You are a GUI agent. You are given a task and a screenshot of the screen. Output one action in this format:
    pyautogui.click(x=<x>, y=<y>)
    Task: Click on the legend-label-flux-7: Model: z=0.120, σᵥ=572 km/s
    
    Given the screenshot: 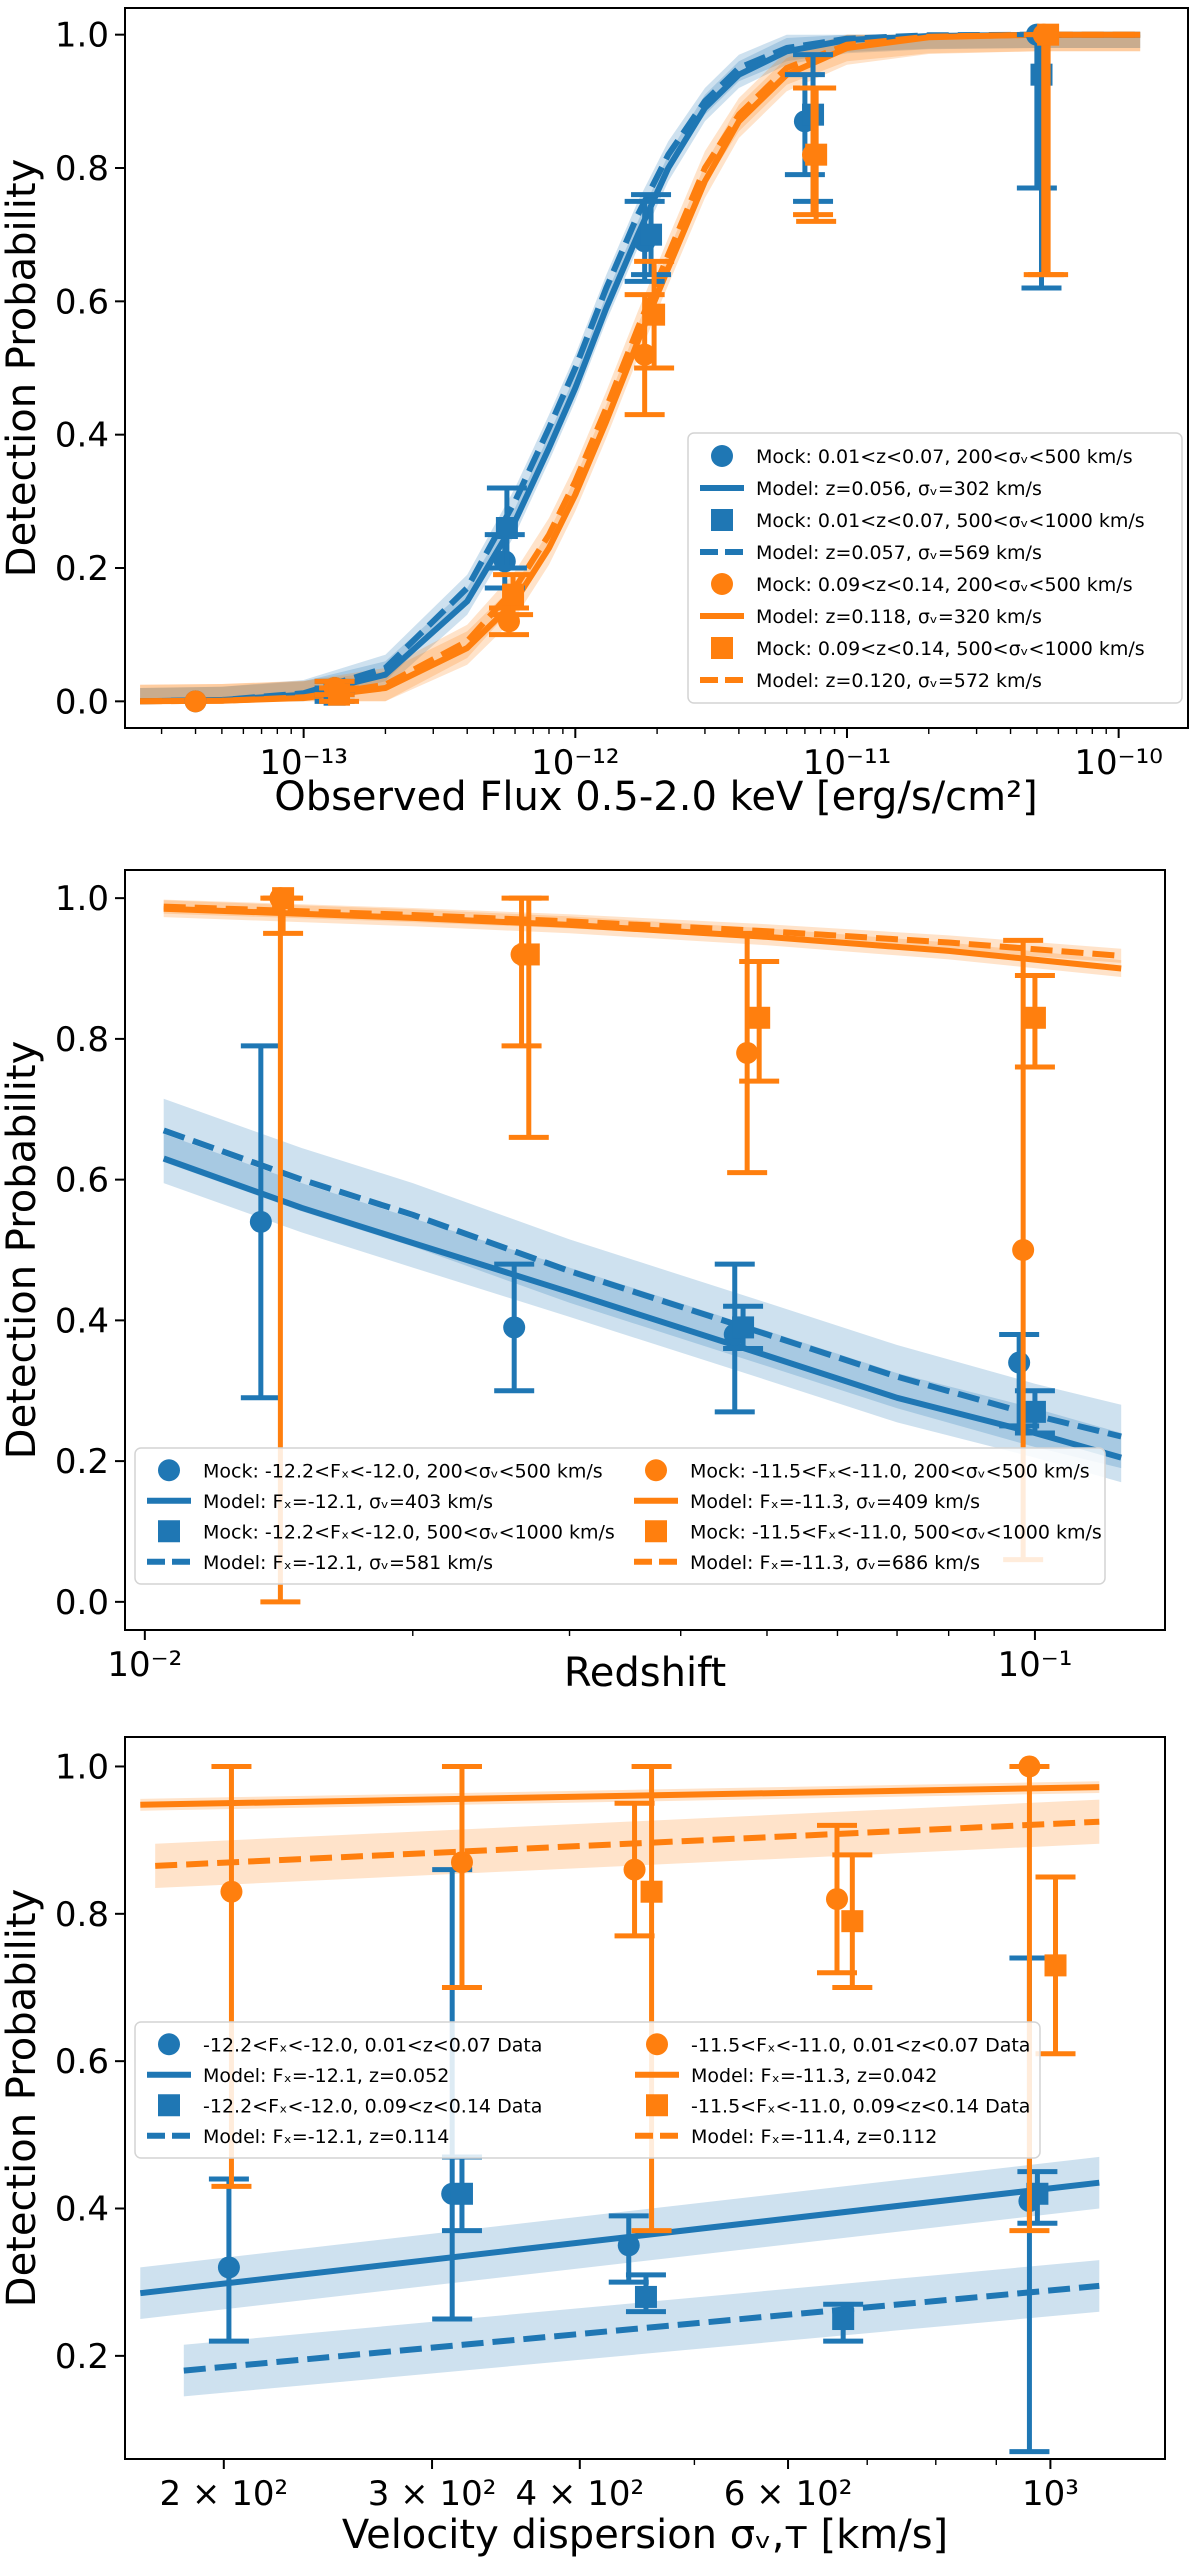 What is the action you would take?
    pyautogui.click(x=899, y=681)
    